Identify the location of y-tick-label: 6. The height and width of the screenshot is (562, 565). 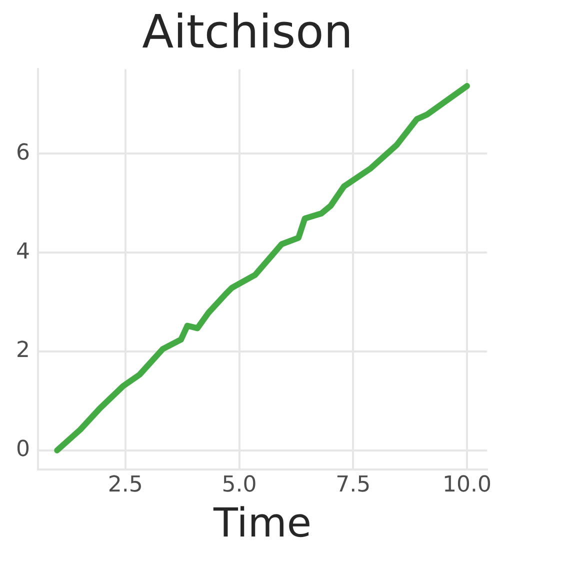
(23, 153).